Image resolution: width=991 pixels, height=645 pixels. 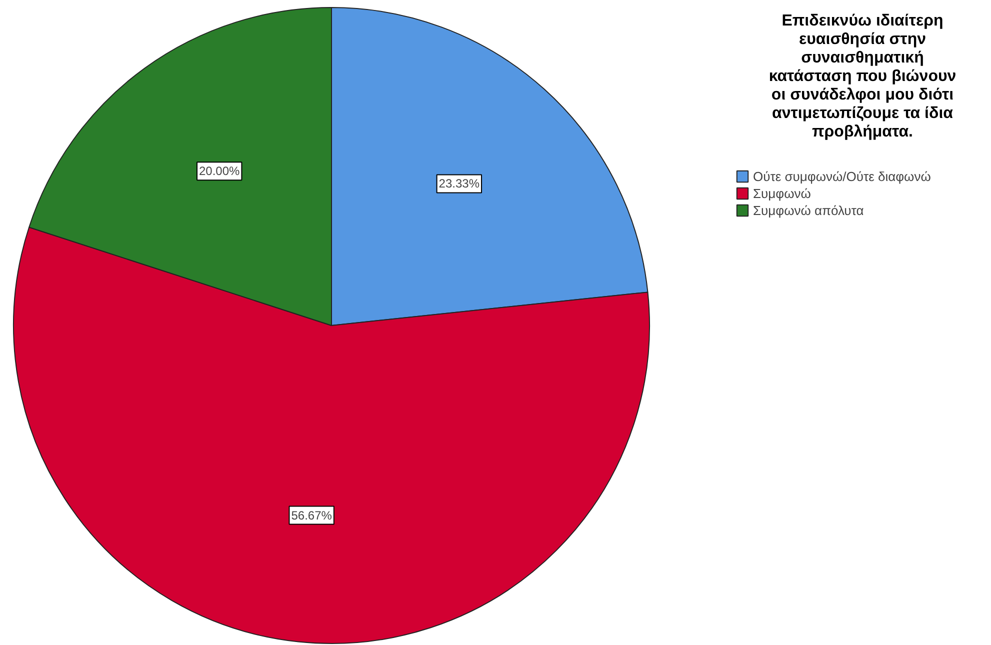 I want to click on data-label: 23.33%, so click(x=459, y=183).